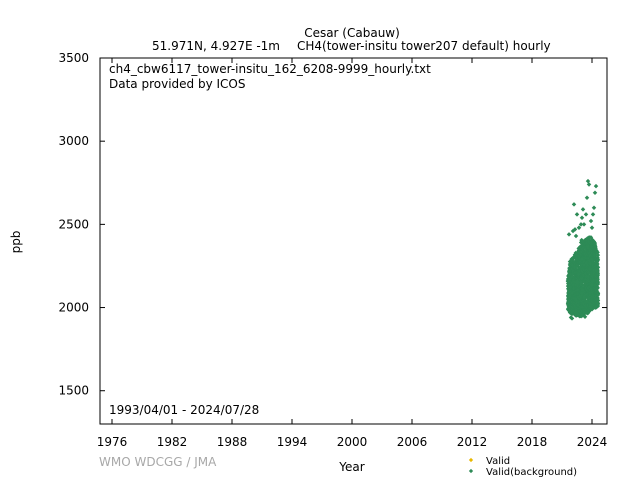  I want to click on x-tick-label: 1976, so click(112, 442).